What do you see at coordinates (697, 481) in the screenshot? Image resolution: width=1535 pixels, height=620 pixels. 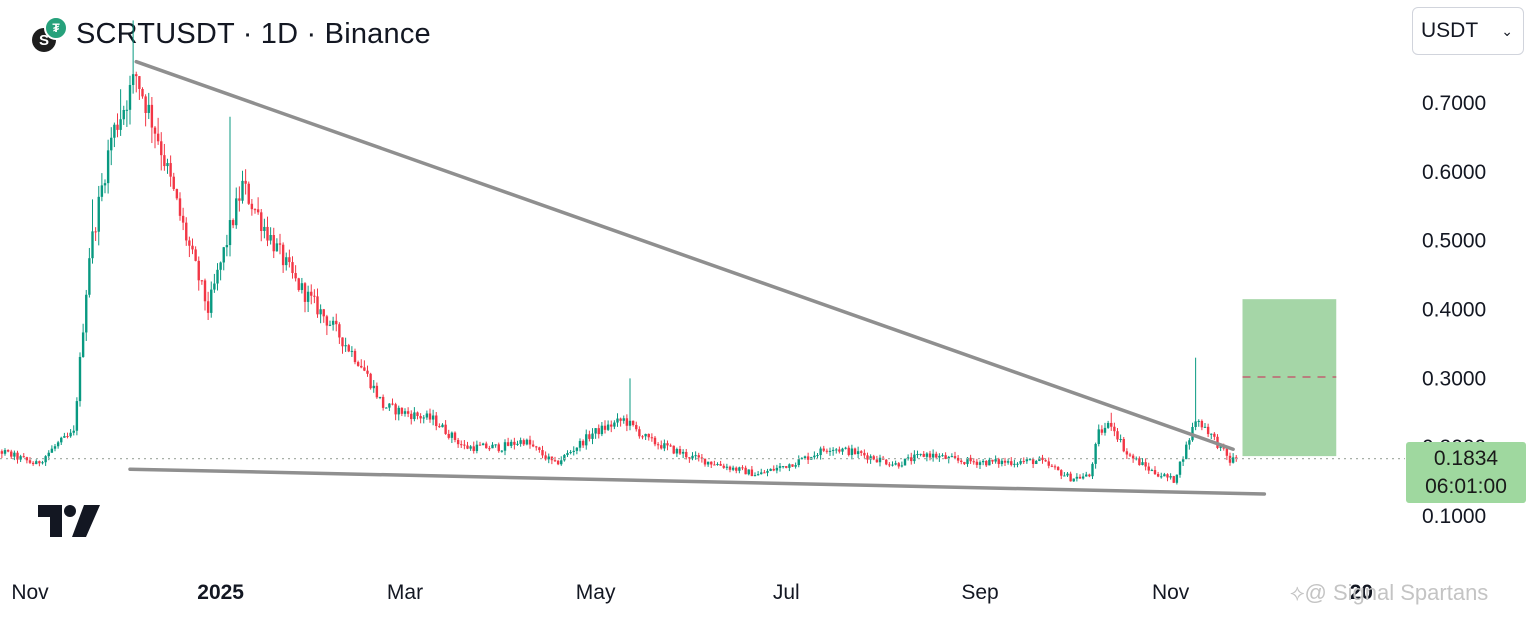 I see `flat-support-line` at bounding box center [697, 481].